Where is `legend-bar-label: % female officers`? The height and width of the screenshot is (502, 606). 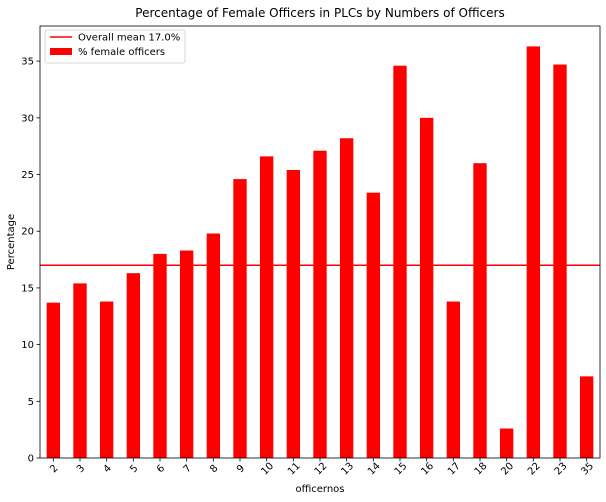 legend-bar-label: % female officers is located at coordinates (121, 52).